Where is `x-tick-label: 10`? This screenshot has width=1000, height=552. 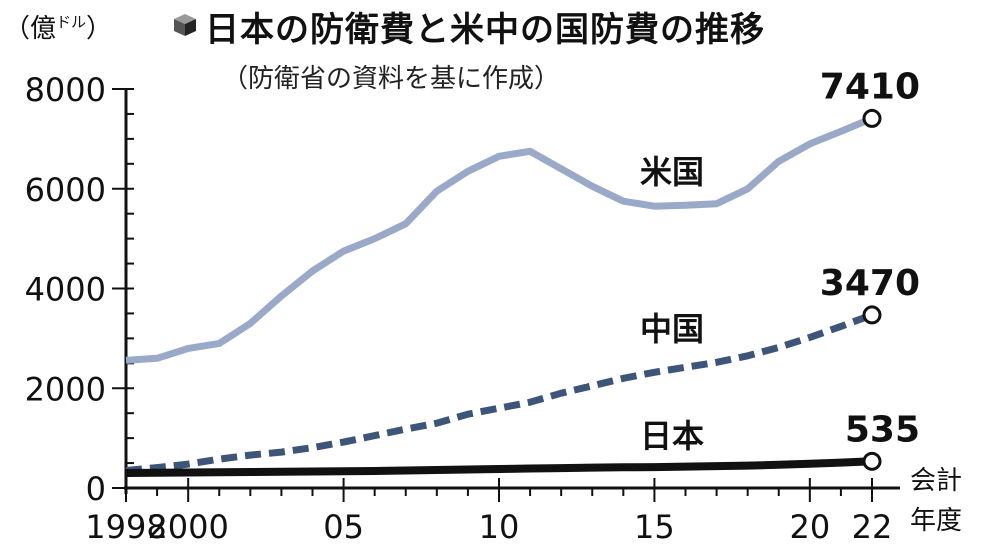
x-tick-label: 10 is located at coordinates (499, 527).